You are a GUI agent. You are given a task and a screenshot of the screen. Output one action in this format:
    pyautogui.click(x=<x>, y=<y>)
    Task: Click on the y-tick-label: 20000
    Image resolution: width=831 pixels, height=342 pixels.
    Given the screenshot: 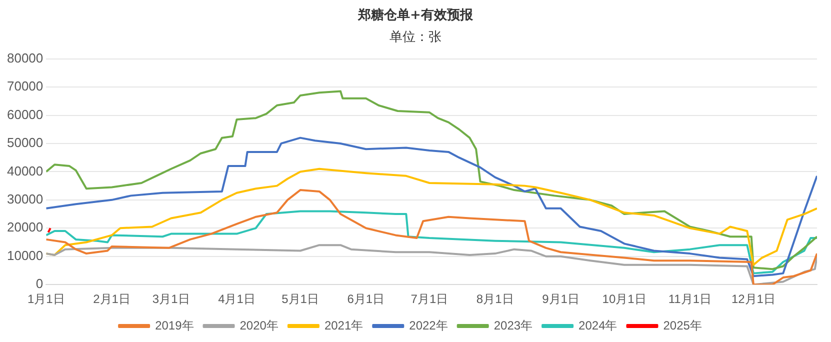 What is the action you would take?
    pyautogui.click(x=25, y=227)
    